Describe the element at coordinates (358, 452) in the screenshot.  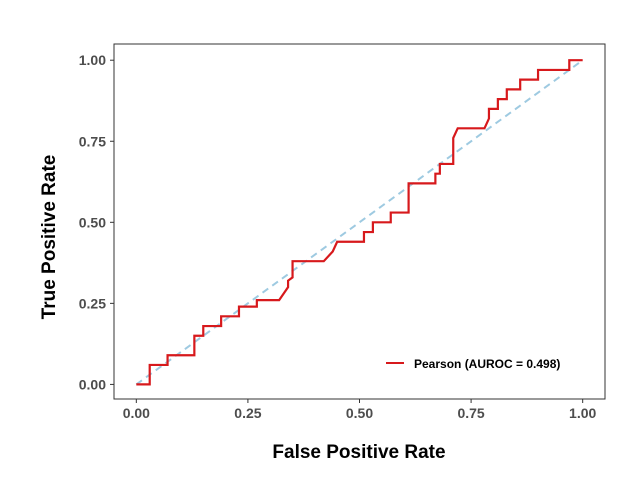
I see `x-axis-title: False Positive Rate` at that location.